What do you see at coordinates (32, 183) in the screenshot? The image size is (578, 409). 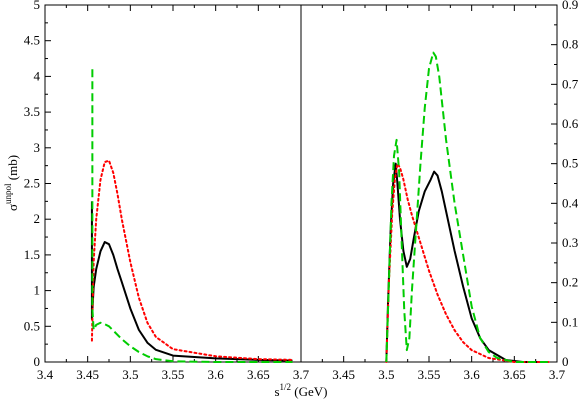 I see `left-y-tick-label: 2.5` at bounding box center [32, 183].